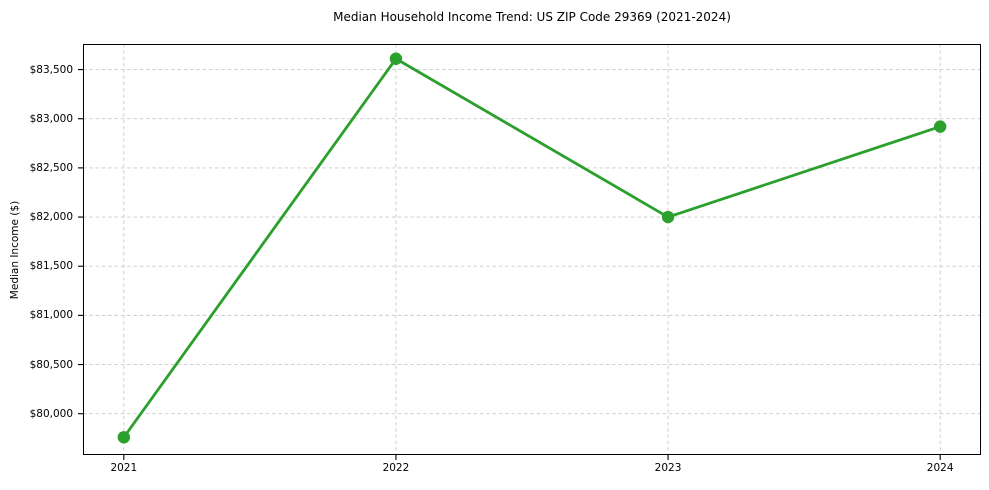  What do you see at coordinates (51, 167) in the screenshot?
I see `y-tick-label: $82,500` at bounding box center [51, 167].